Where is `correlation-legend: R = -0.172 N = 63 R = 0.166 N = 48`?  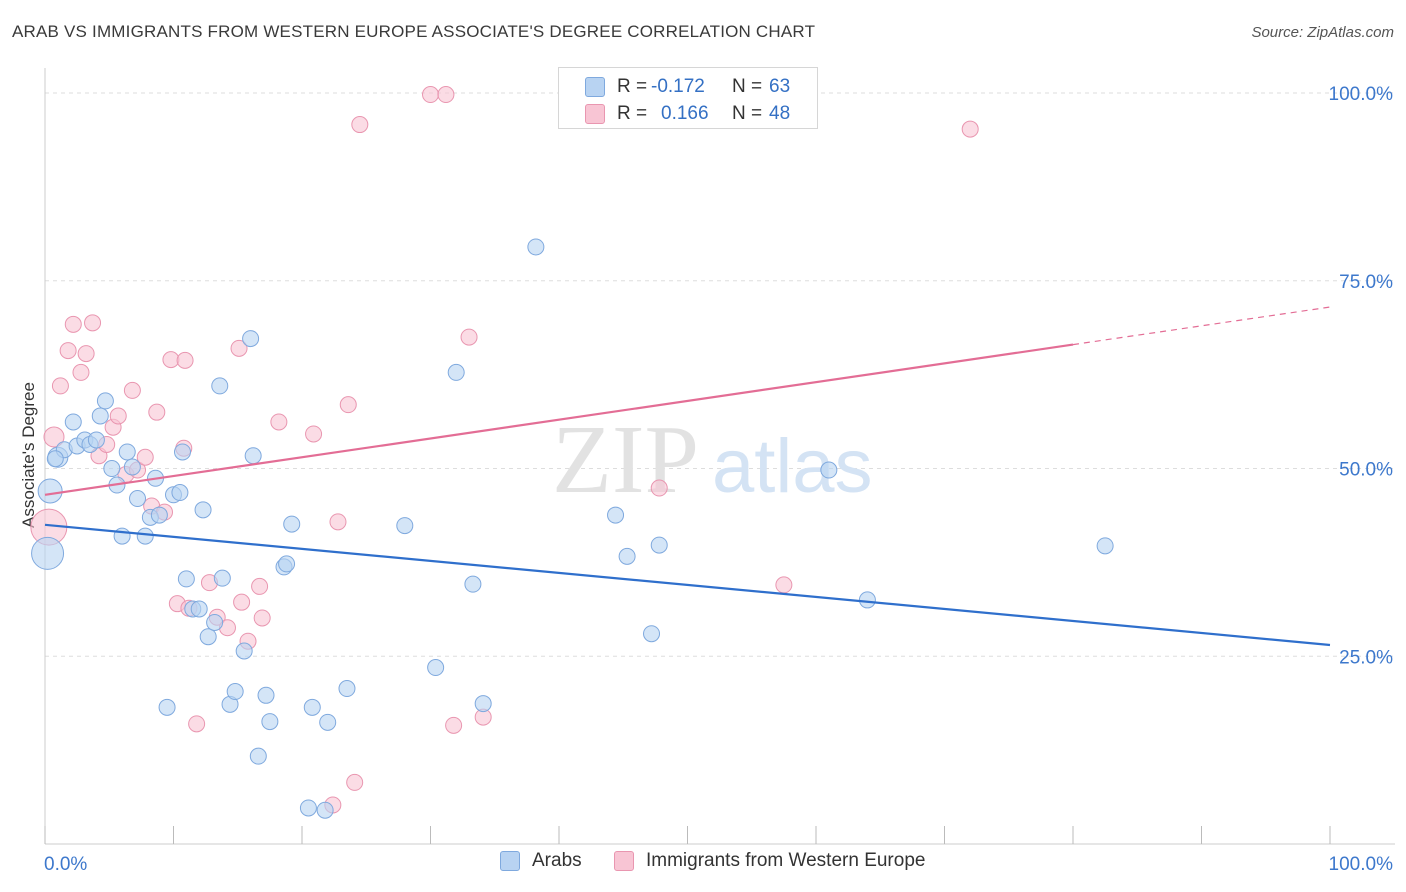
correlation-legend: R = -0.172 N = 63 R = 0.166 N = 48 is located at coordinates (688, 98).